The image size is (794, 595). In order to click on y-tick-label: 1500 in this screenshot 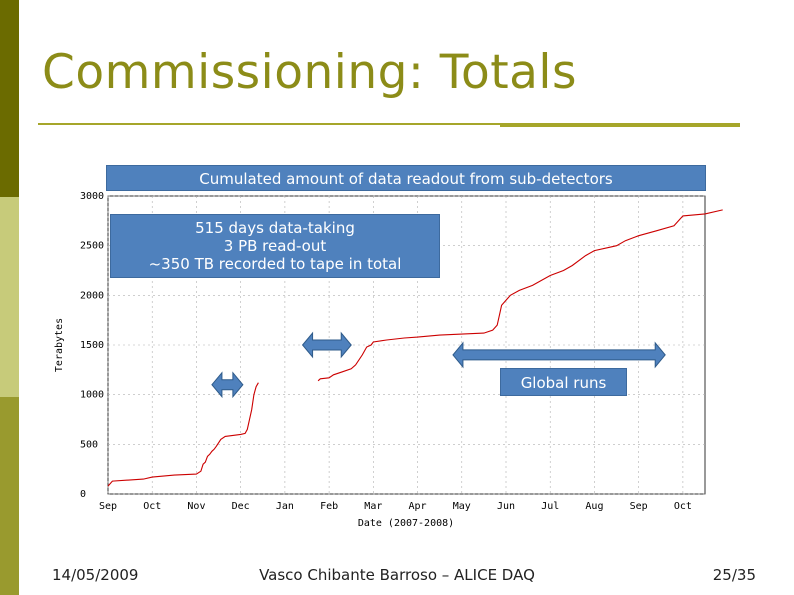, I will do `click(92, 345)`.